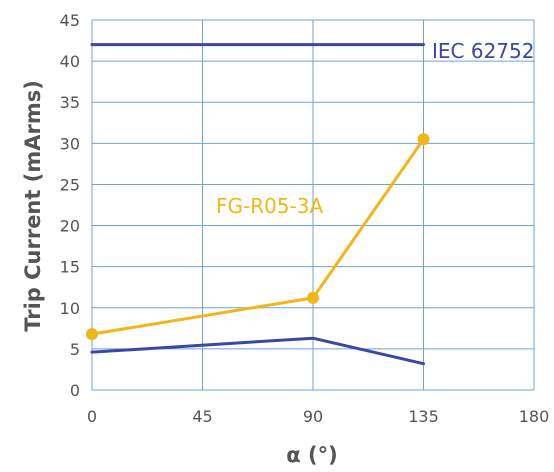 The width and height of the screenshot is (554, 472). I want to click on x-tick-label: 90, so click(313, 416).